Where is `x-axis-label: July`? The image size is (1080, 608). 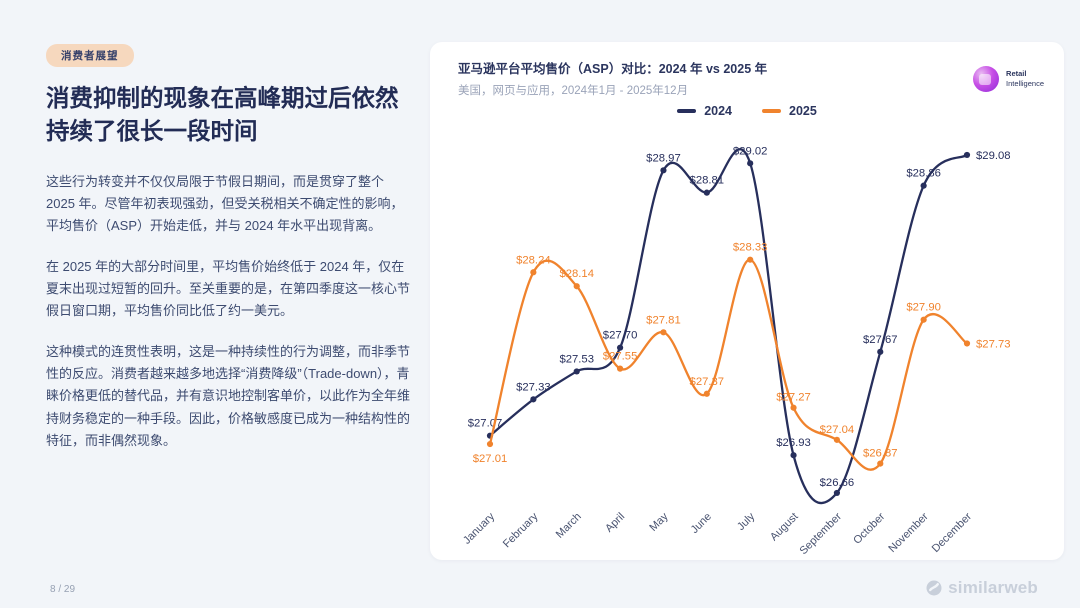 x-axis-label: July is located at coordinates (746, 521).